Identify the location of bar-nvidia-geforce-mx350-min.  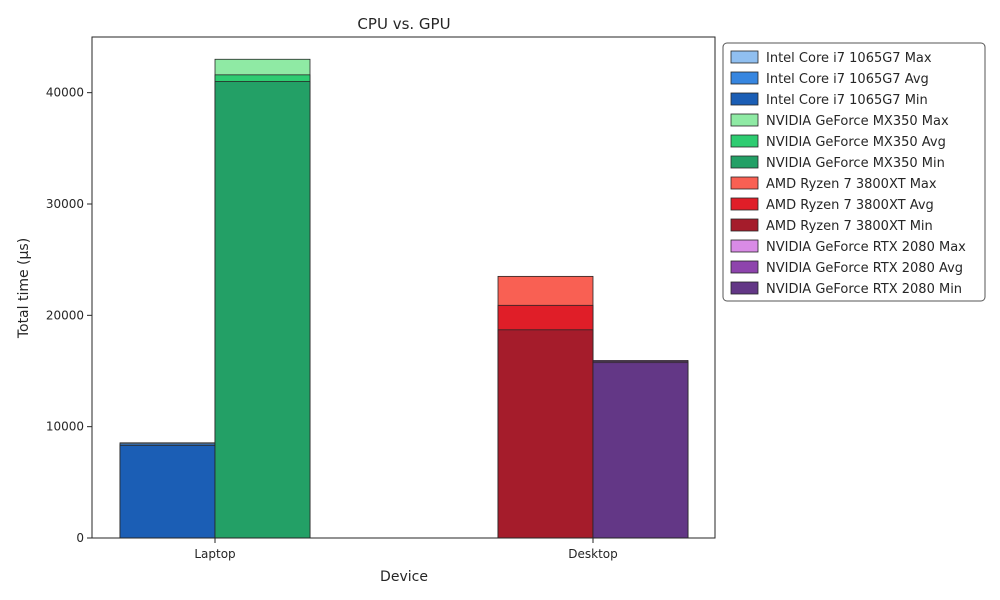
(262, 310).